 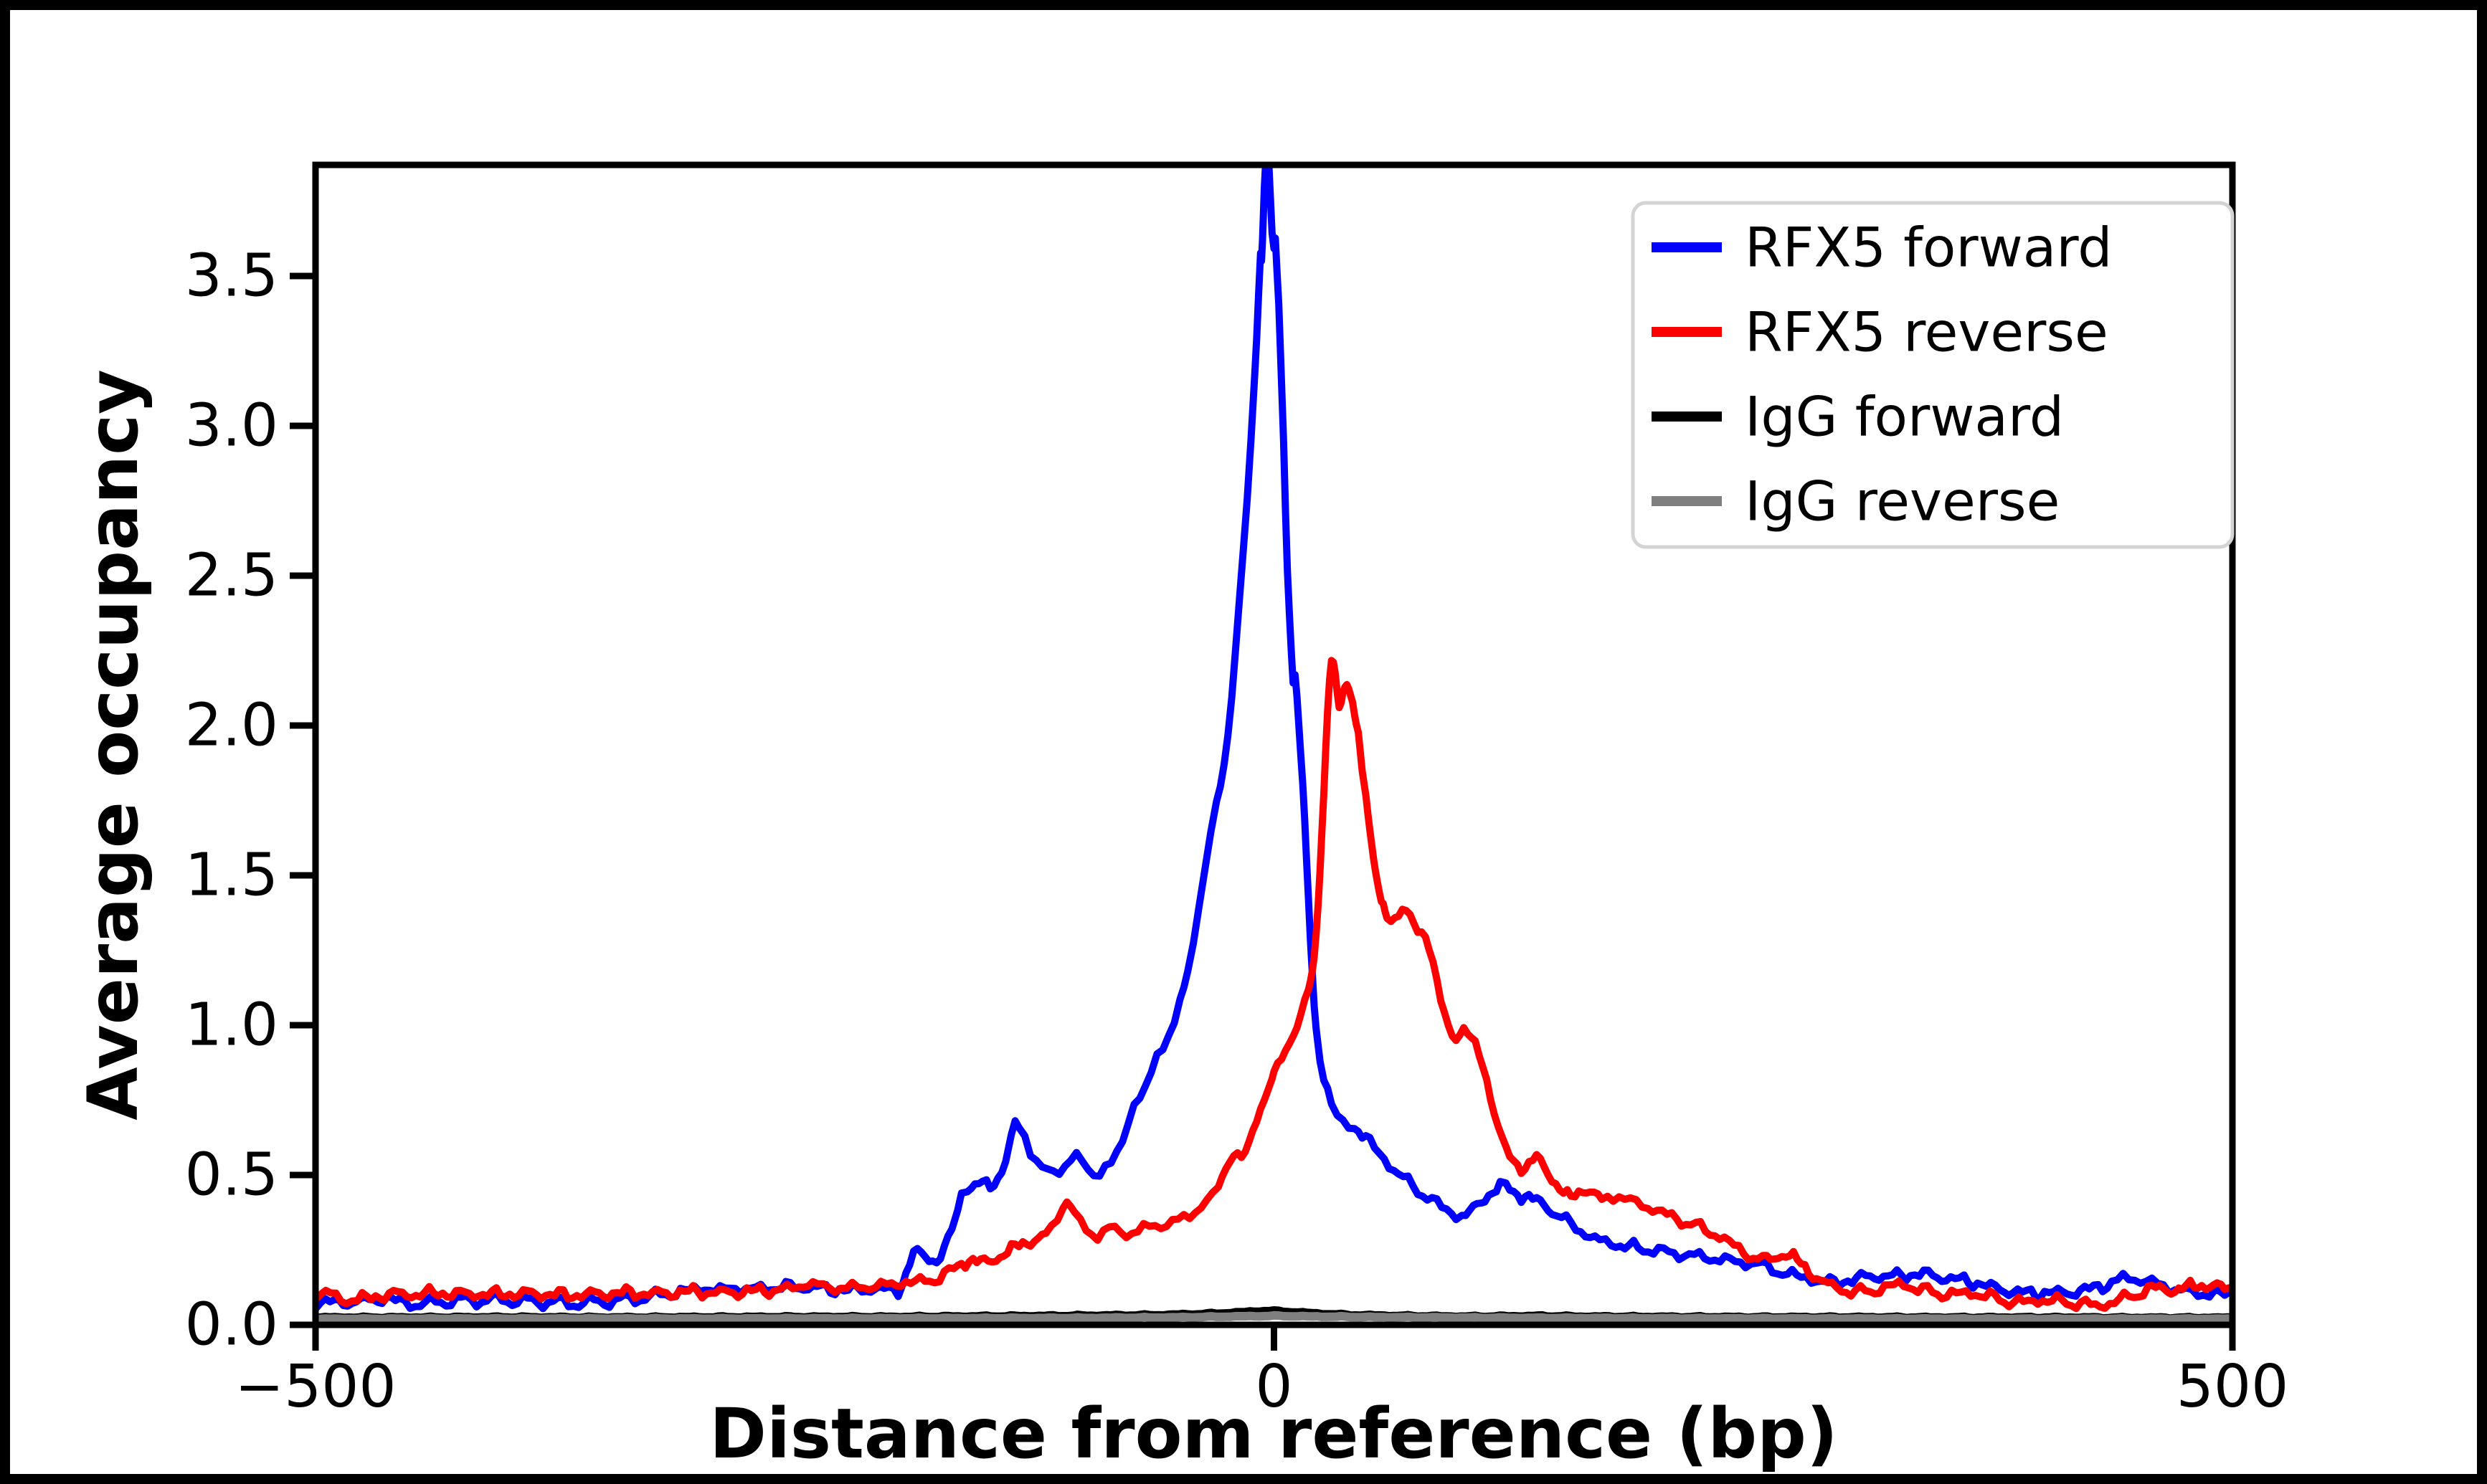 What do you see at coordinates (232, 726) in the screenshot?
I see `y-tick-label: 2.0` at bounding box center [232, 726].